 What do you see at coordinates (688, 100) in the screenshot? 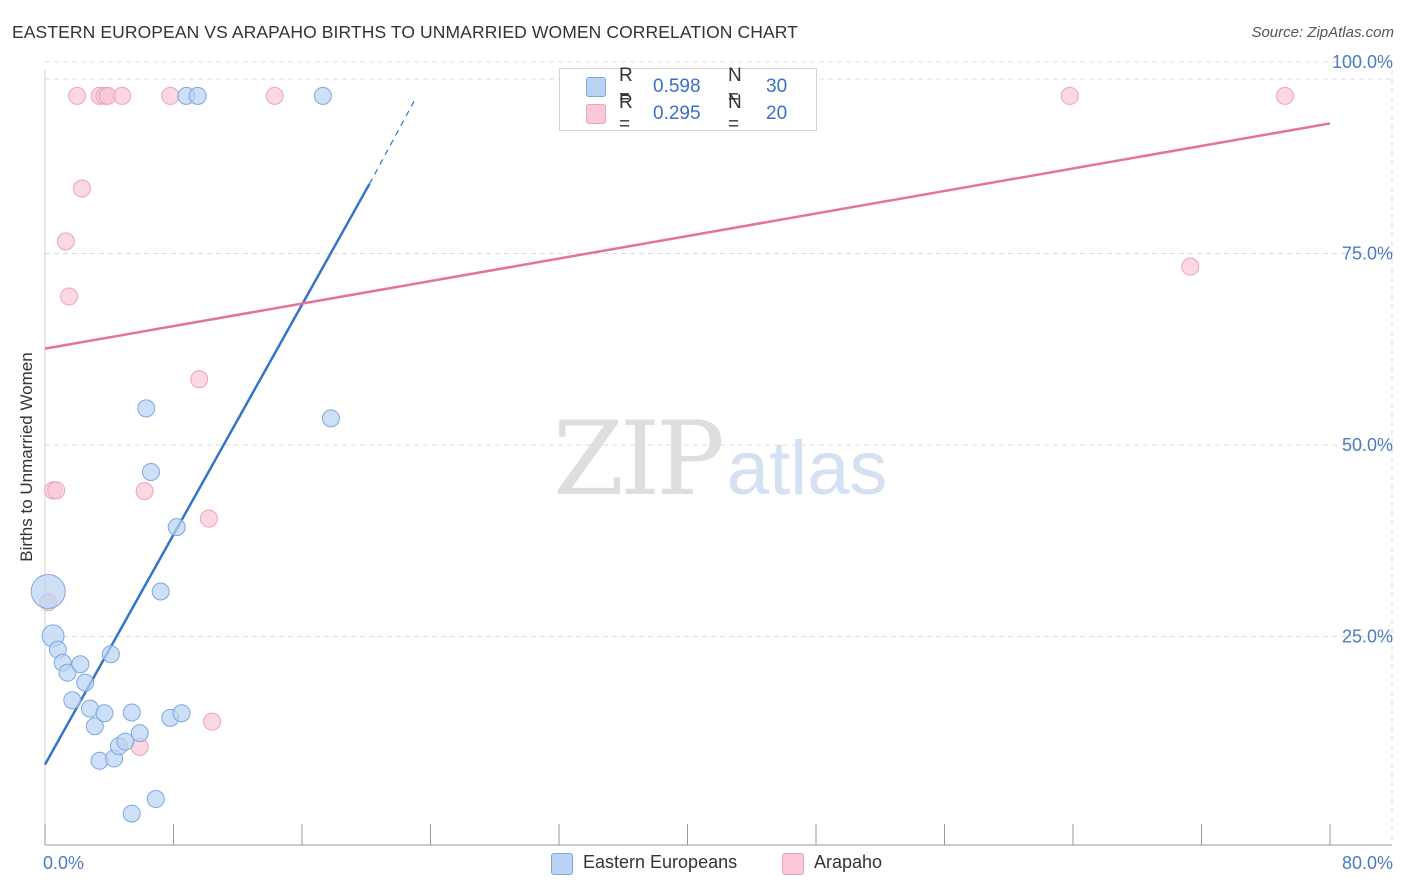
I see `correlation-legend: R = 0.598 N = 30 R = 0.295 N = 20` at bounding box center [688, 100].